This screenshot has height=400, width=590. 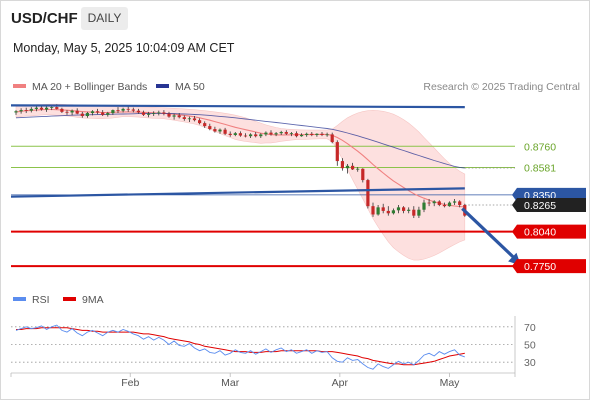 I want to click on price-label: 0.8040, so click(x=549, y=231).